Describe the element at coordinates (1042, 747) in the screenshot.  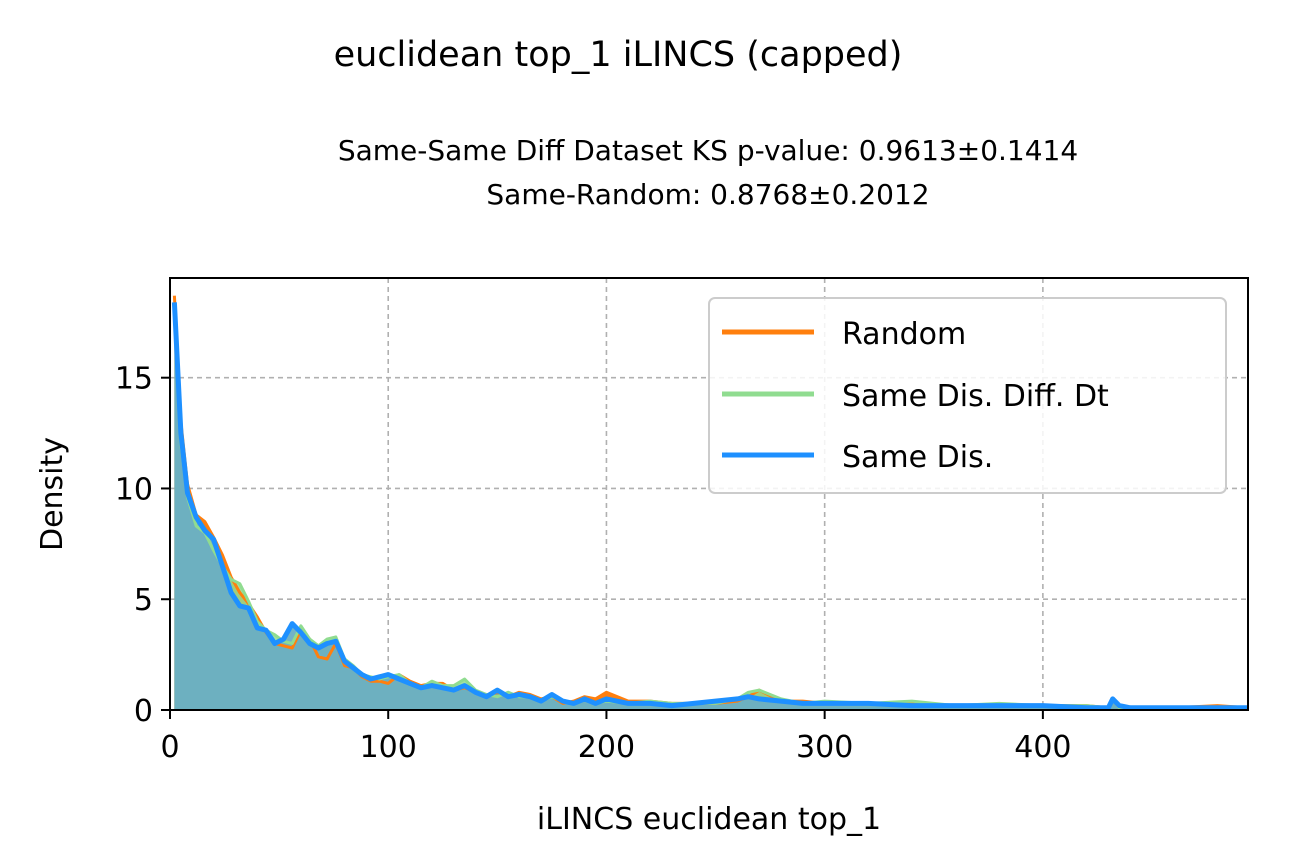
I see `x-tick-label-4: 400` at that location.